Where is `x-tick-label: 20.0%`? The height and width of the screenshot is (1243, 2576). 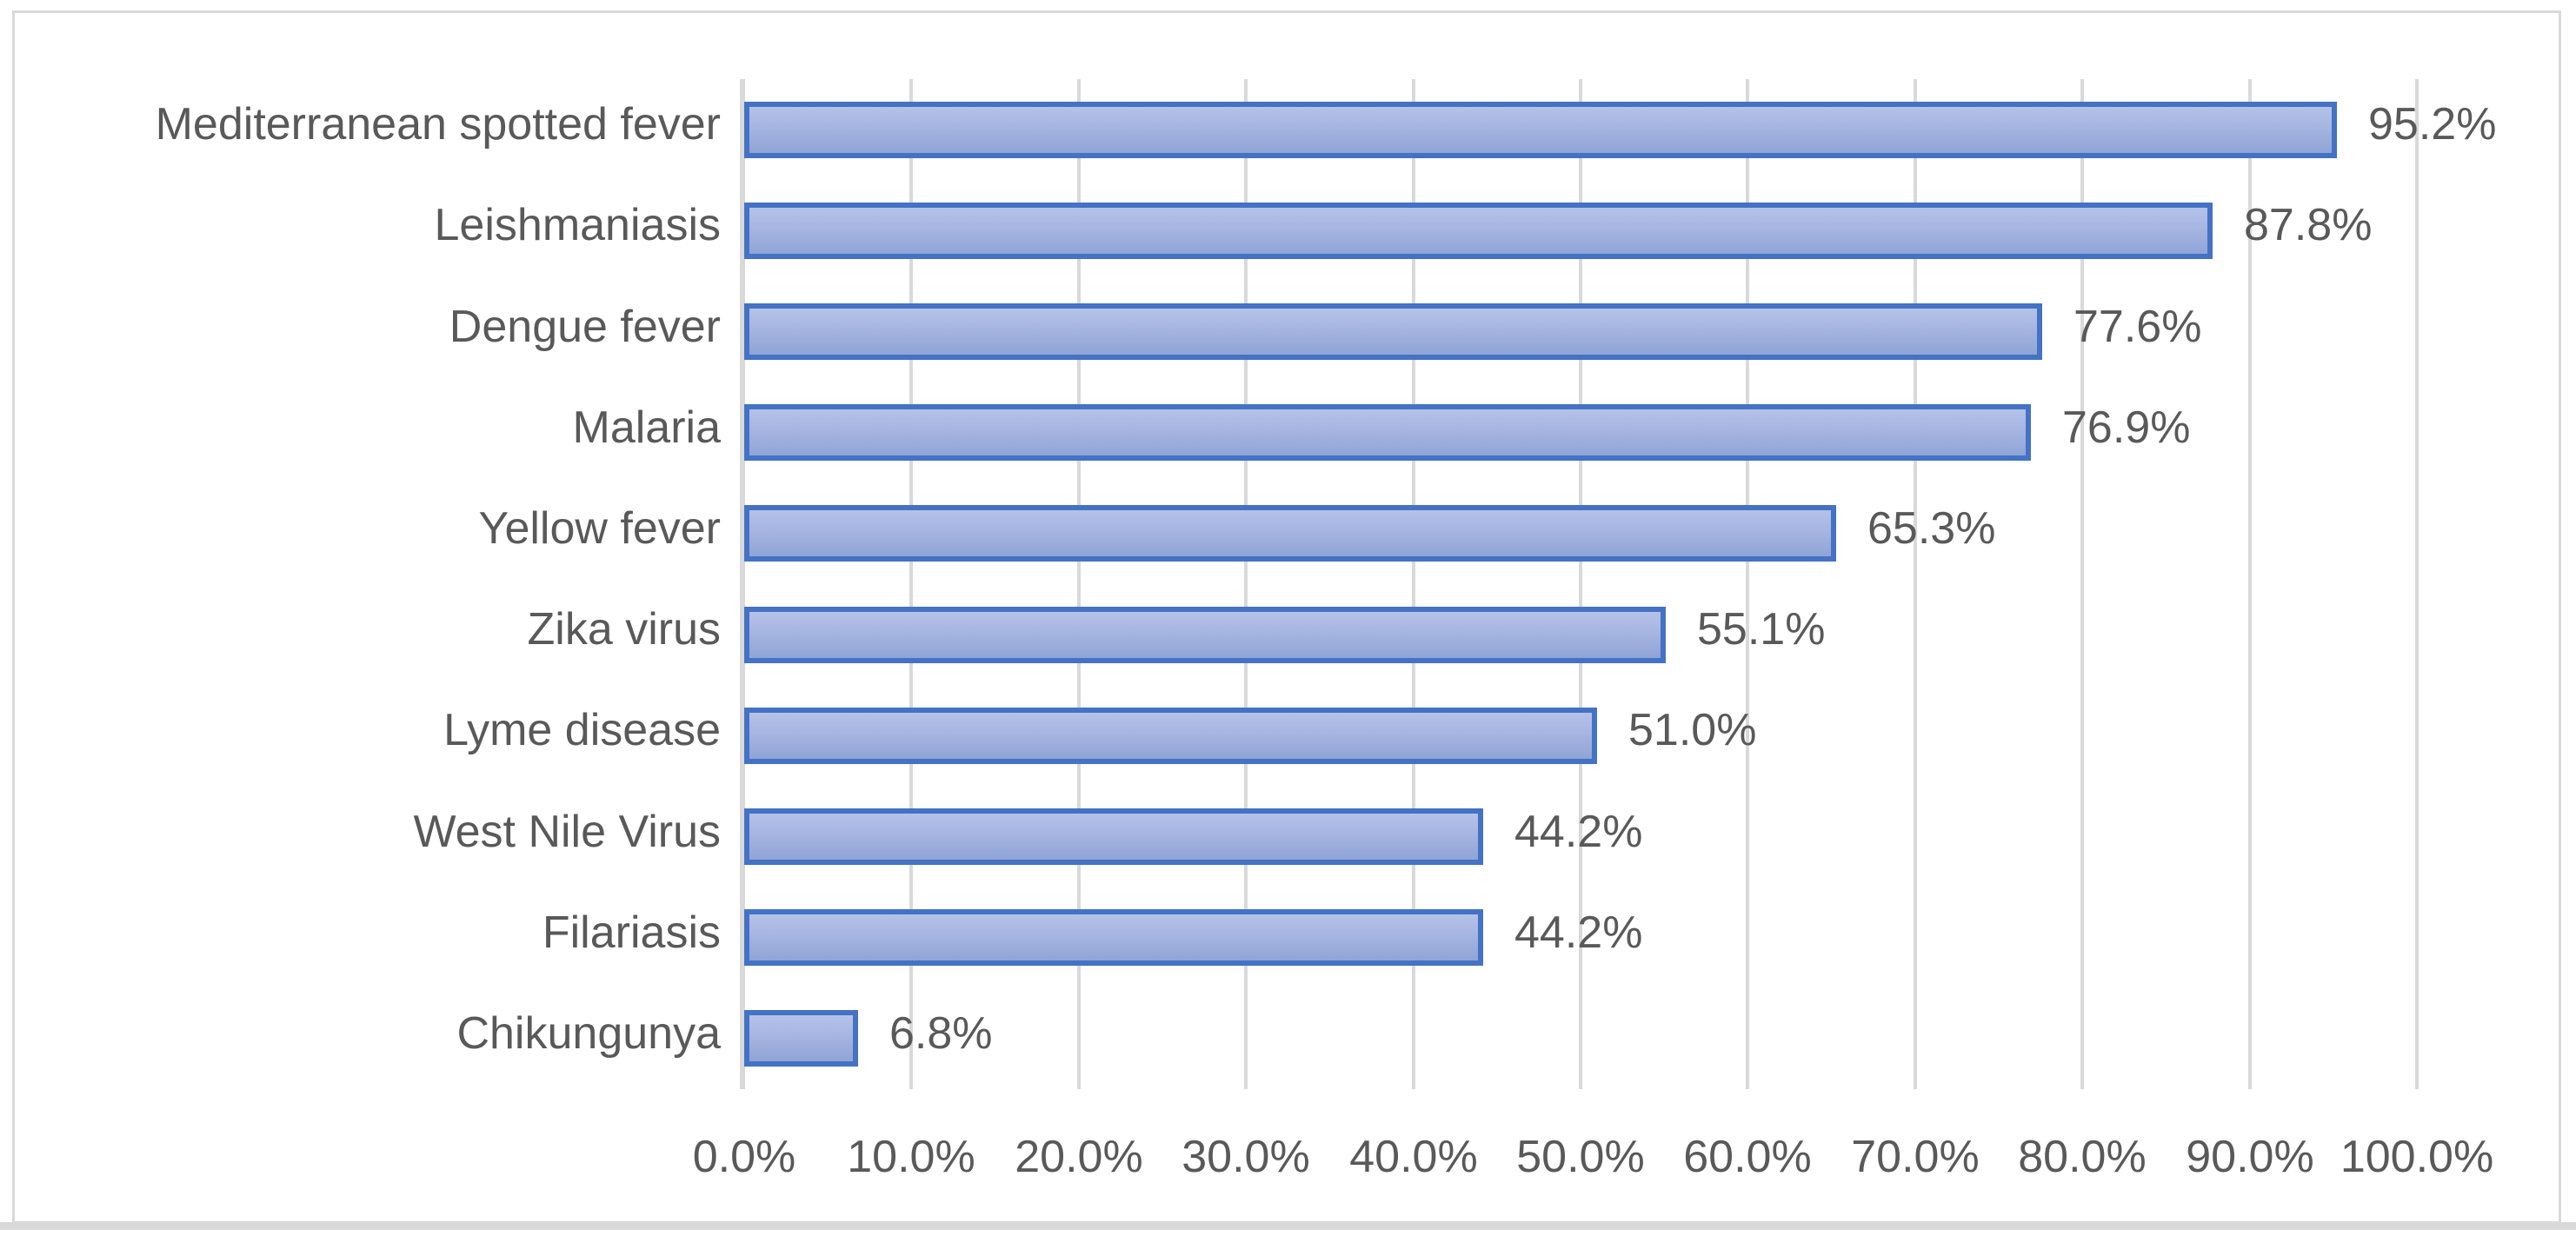
x-tick-label: 20.0% is located at coordinates (1079, 1157).